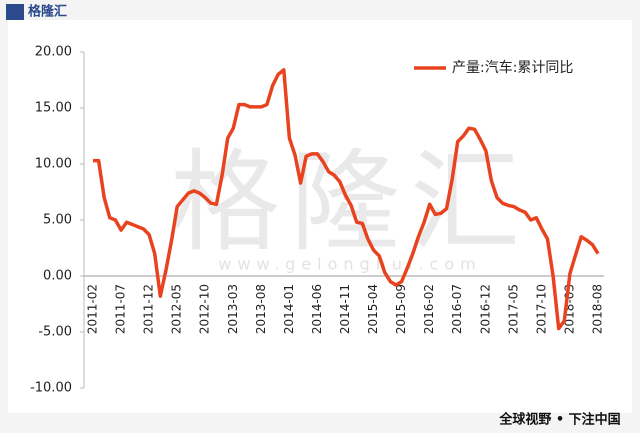 The height and width of the screenshot is (437, 640). I want to click on x-tick-label: 2015-09, so click(401, 309).